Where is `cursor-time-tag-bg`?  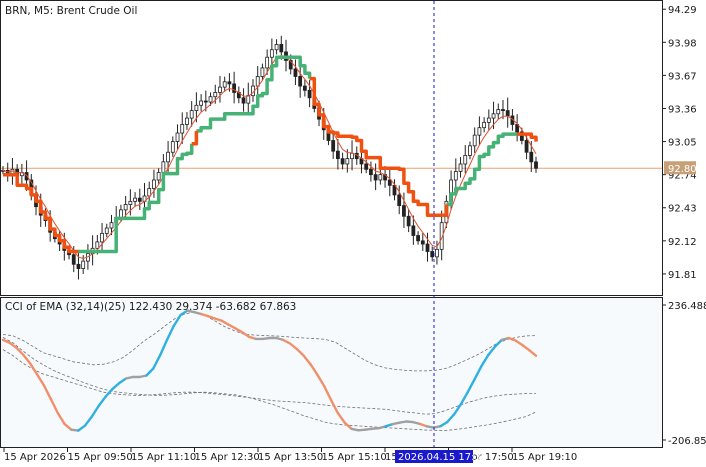 cursor-time-tag-bg is located at coordinates (434, 456).